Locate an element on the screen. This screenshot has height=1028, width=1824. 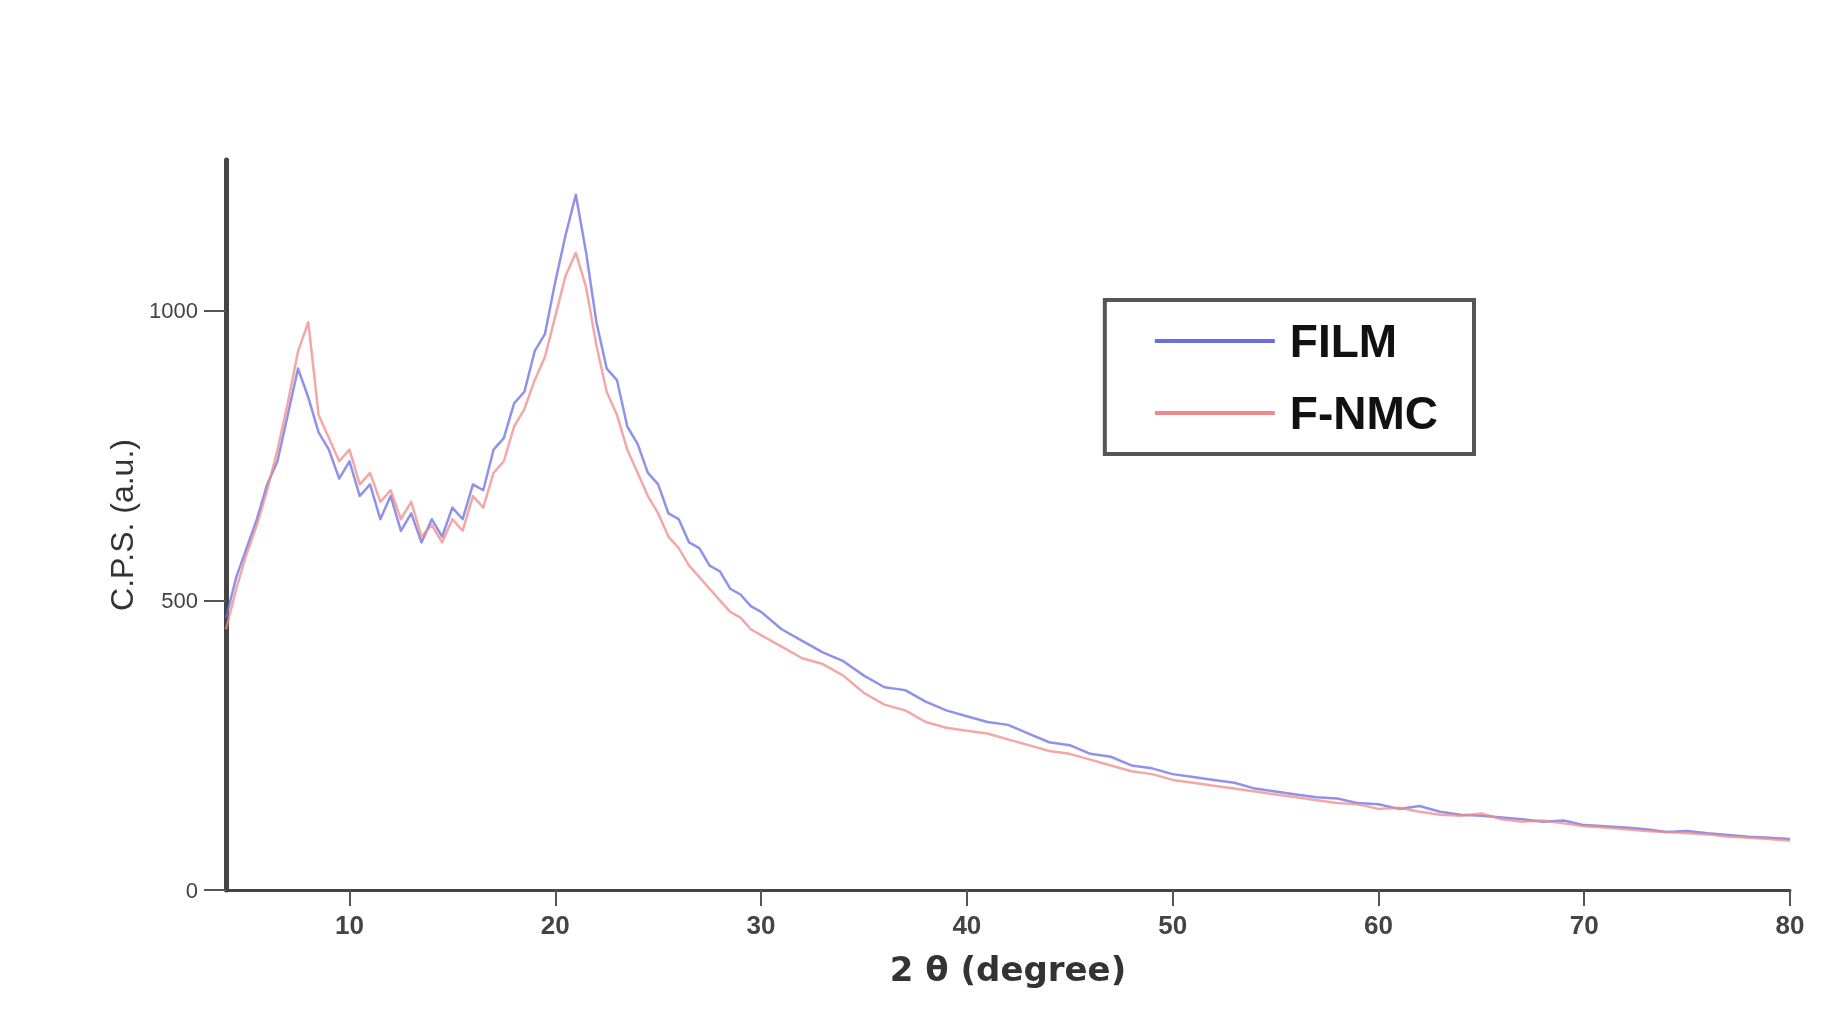
x-tick-label: 30 is located at coordinates (761, 925).